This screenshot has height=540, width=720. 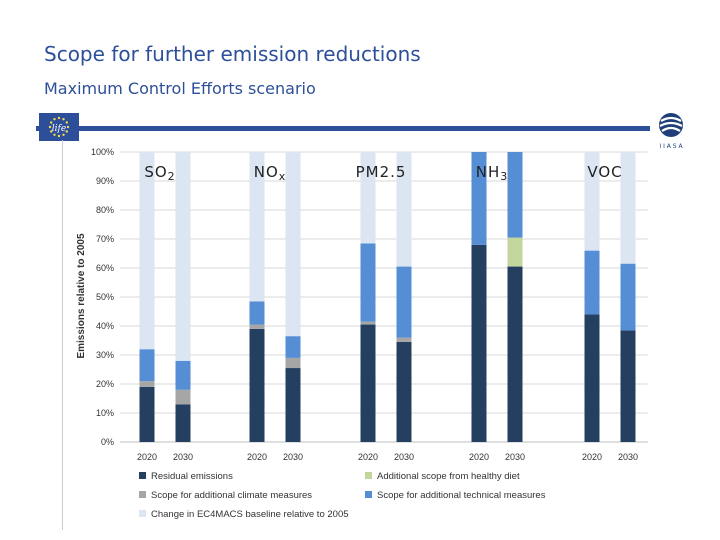 I want to click on pollutant-label: VOC, so click(x=605, y=172).